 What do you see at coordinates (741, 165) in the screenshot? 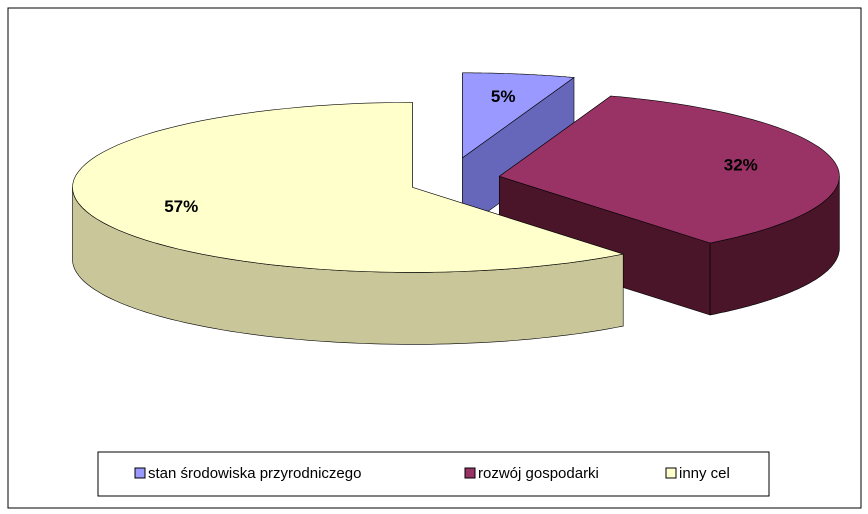
I see `data-label: 32%` at bounding box center [741, 165].